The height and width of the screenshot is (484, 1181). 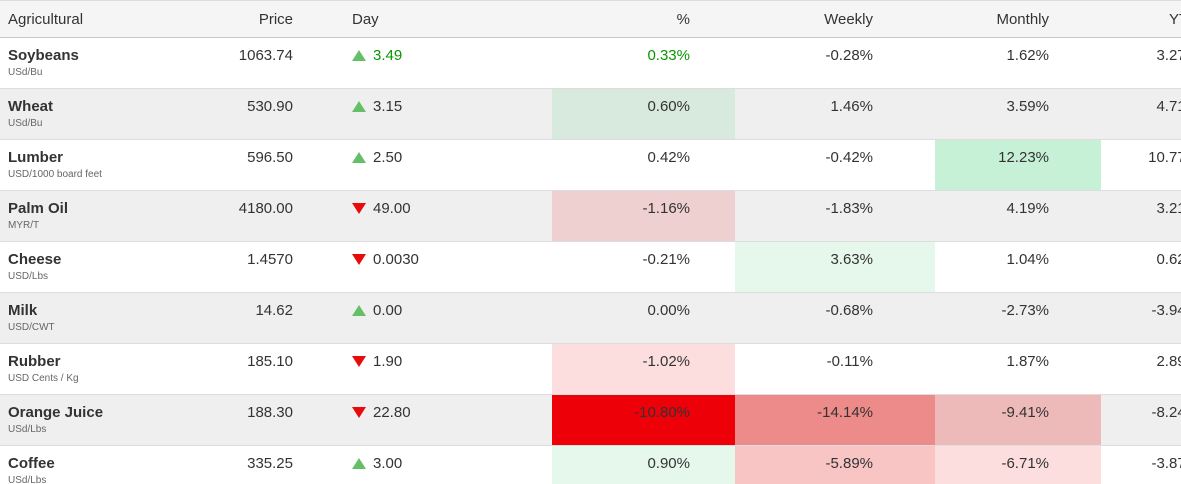 What do you see at coordinates (240, 420) in the screenshot?
I see `price-cell: 188.30` at bounding box center [240, 420].